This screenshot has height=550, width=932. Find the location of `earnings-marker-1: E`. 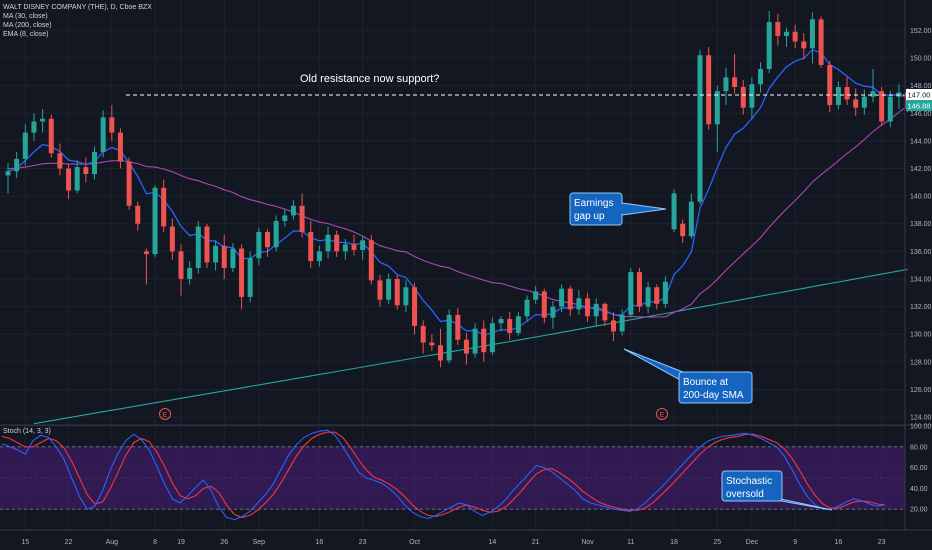

earnings-marker-1: E is located at coordinates (165, 414).